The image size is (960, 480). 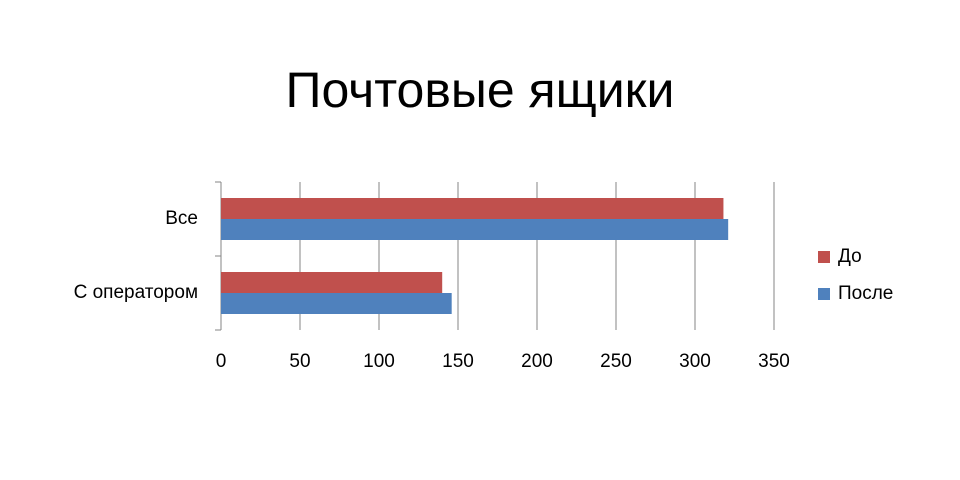 I want to click on y-tick-label: С оператором, so click(x=136, y=292).